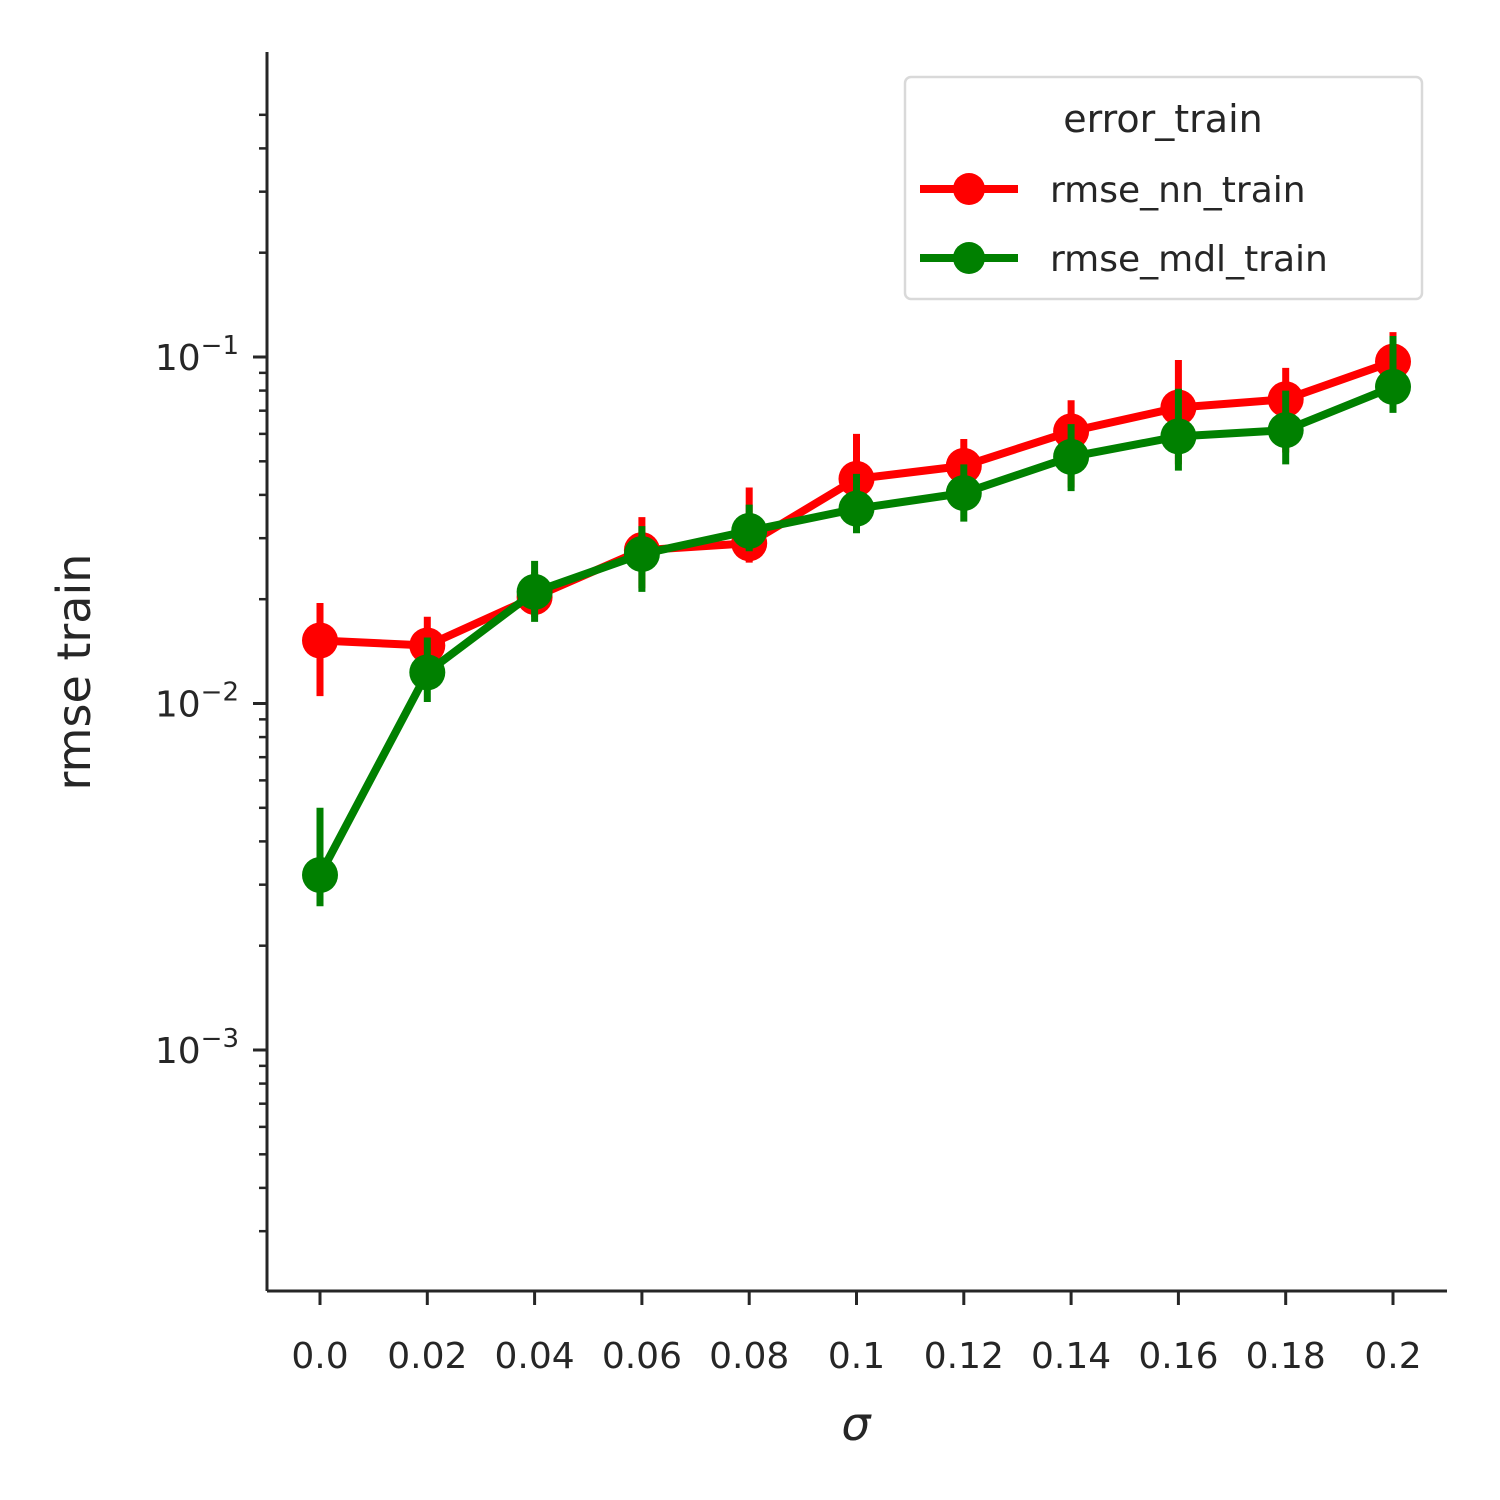 The height and width of the screenshot is (1500, 1500). Describe the element at coordinates (1071, 1356) in the screenshot. I see `x-tick-label: 0.14` at that location.